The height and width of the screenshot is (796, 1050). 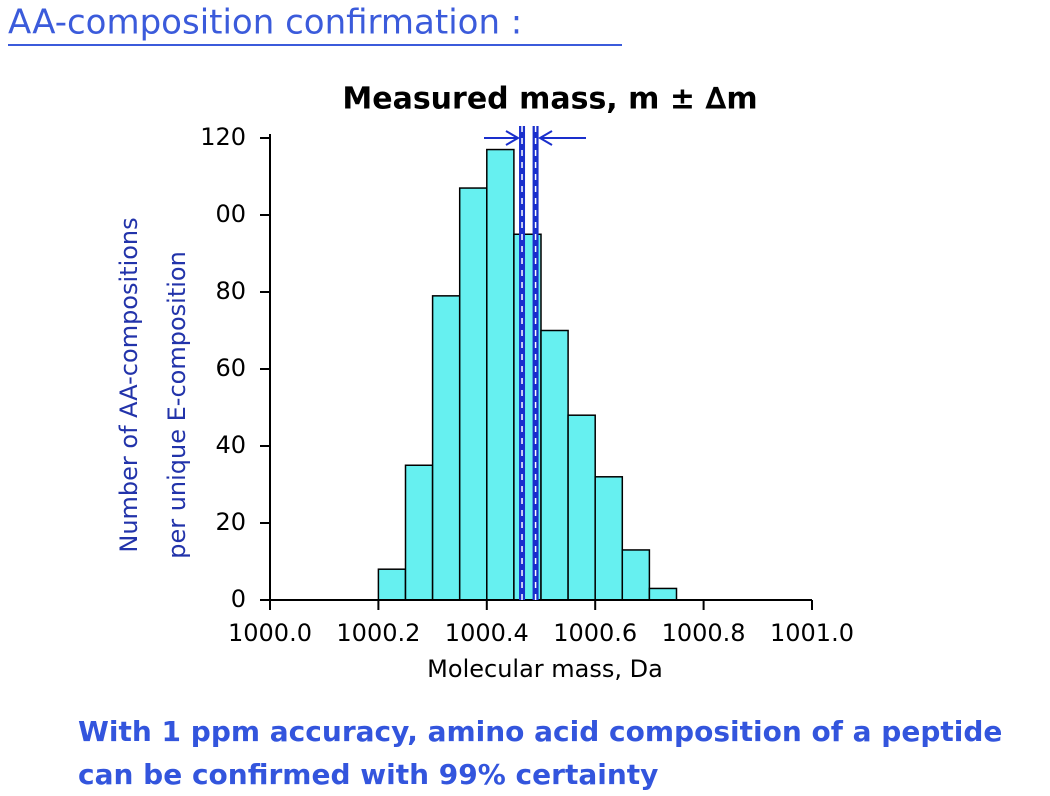 I want to click on heading: AA-composition confirmation :, so click(x=265, y=23).